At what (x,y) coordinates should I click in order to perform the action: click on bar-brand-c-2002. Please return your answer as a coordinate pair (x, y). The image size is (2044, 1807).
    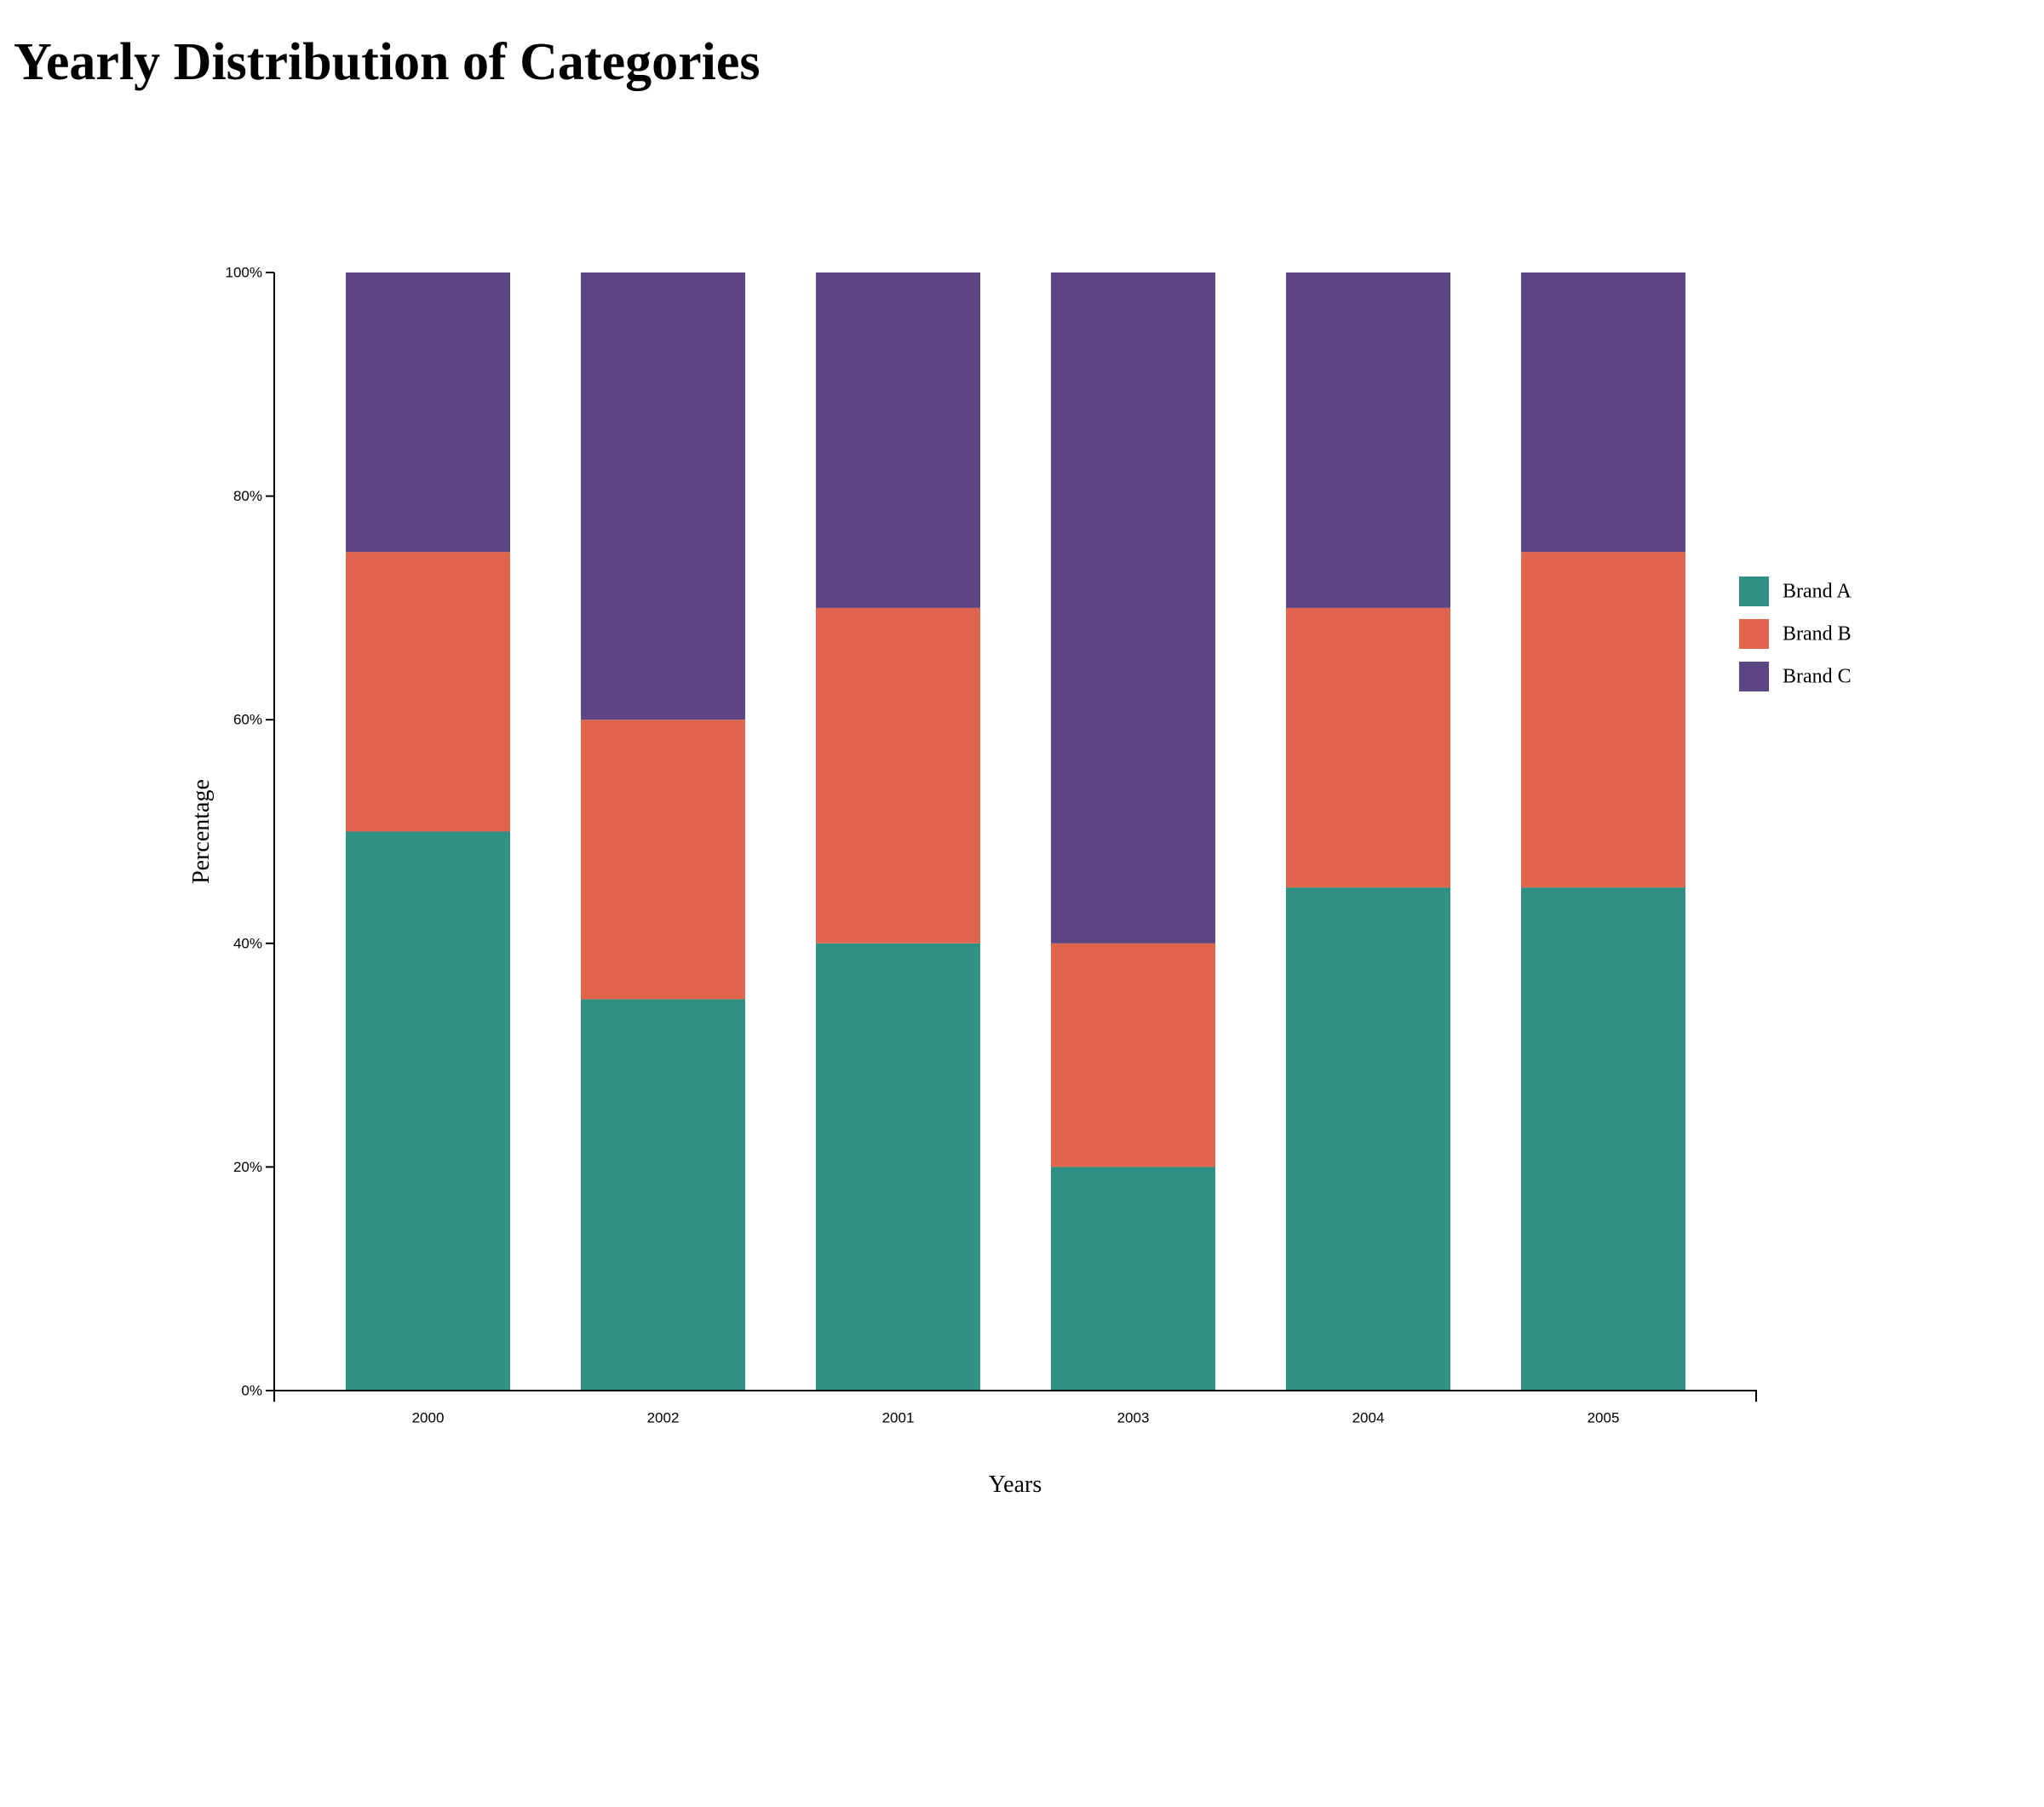
    Looking at the image, I should click on (663, 496).